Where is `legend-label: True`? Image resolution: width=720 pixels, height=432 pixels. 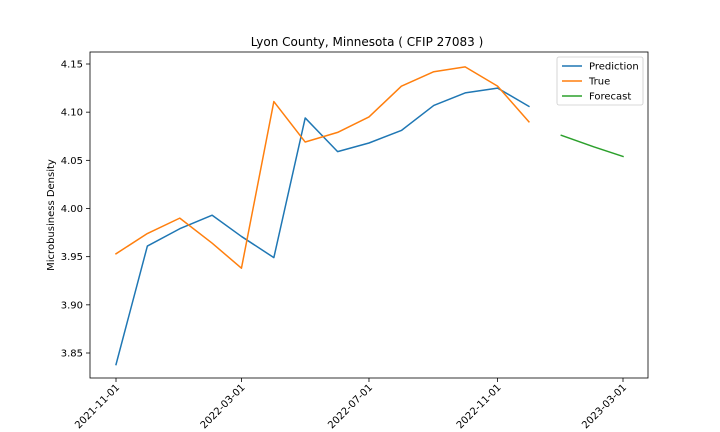
legend-label: True is located at coordinates (599, 82).